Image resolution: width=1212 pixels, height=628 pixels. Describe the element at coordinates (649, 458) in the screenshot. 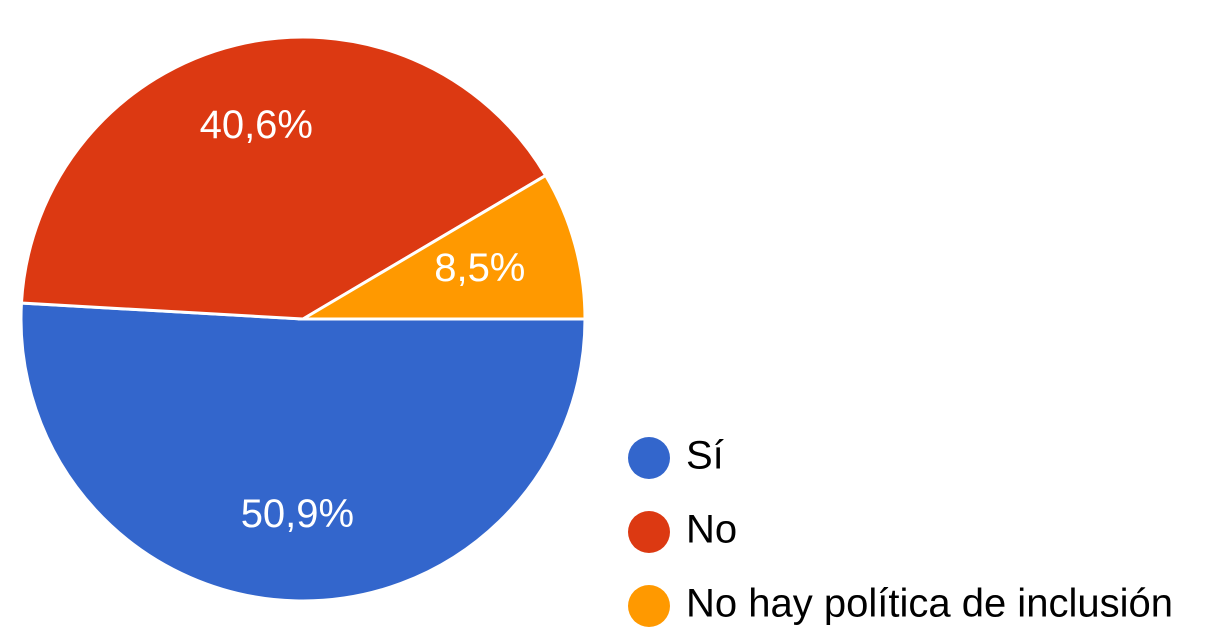

I see `legend-marker-si` at that location.